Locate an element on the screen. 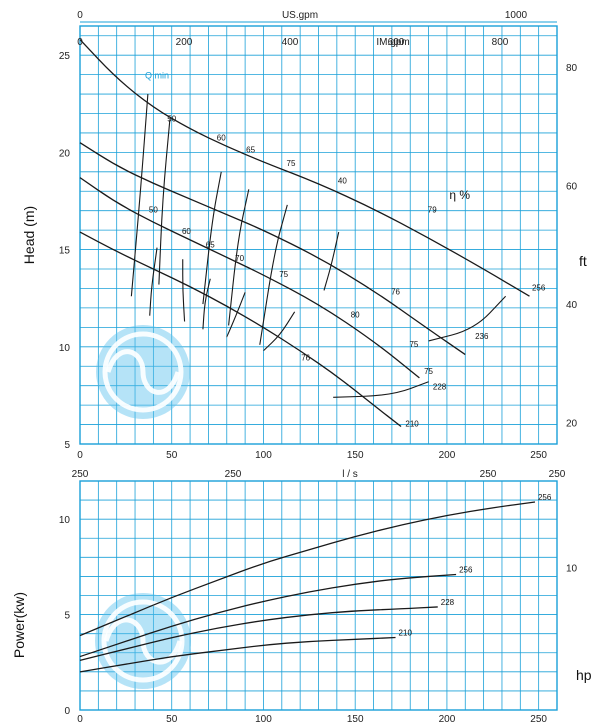 Image resolution: width=593 pixels, height=727 pixels. ft-axis-title: ft is located at coordinates (583, 261).